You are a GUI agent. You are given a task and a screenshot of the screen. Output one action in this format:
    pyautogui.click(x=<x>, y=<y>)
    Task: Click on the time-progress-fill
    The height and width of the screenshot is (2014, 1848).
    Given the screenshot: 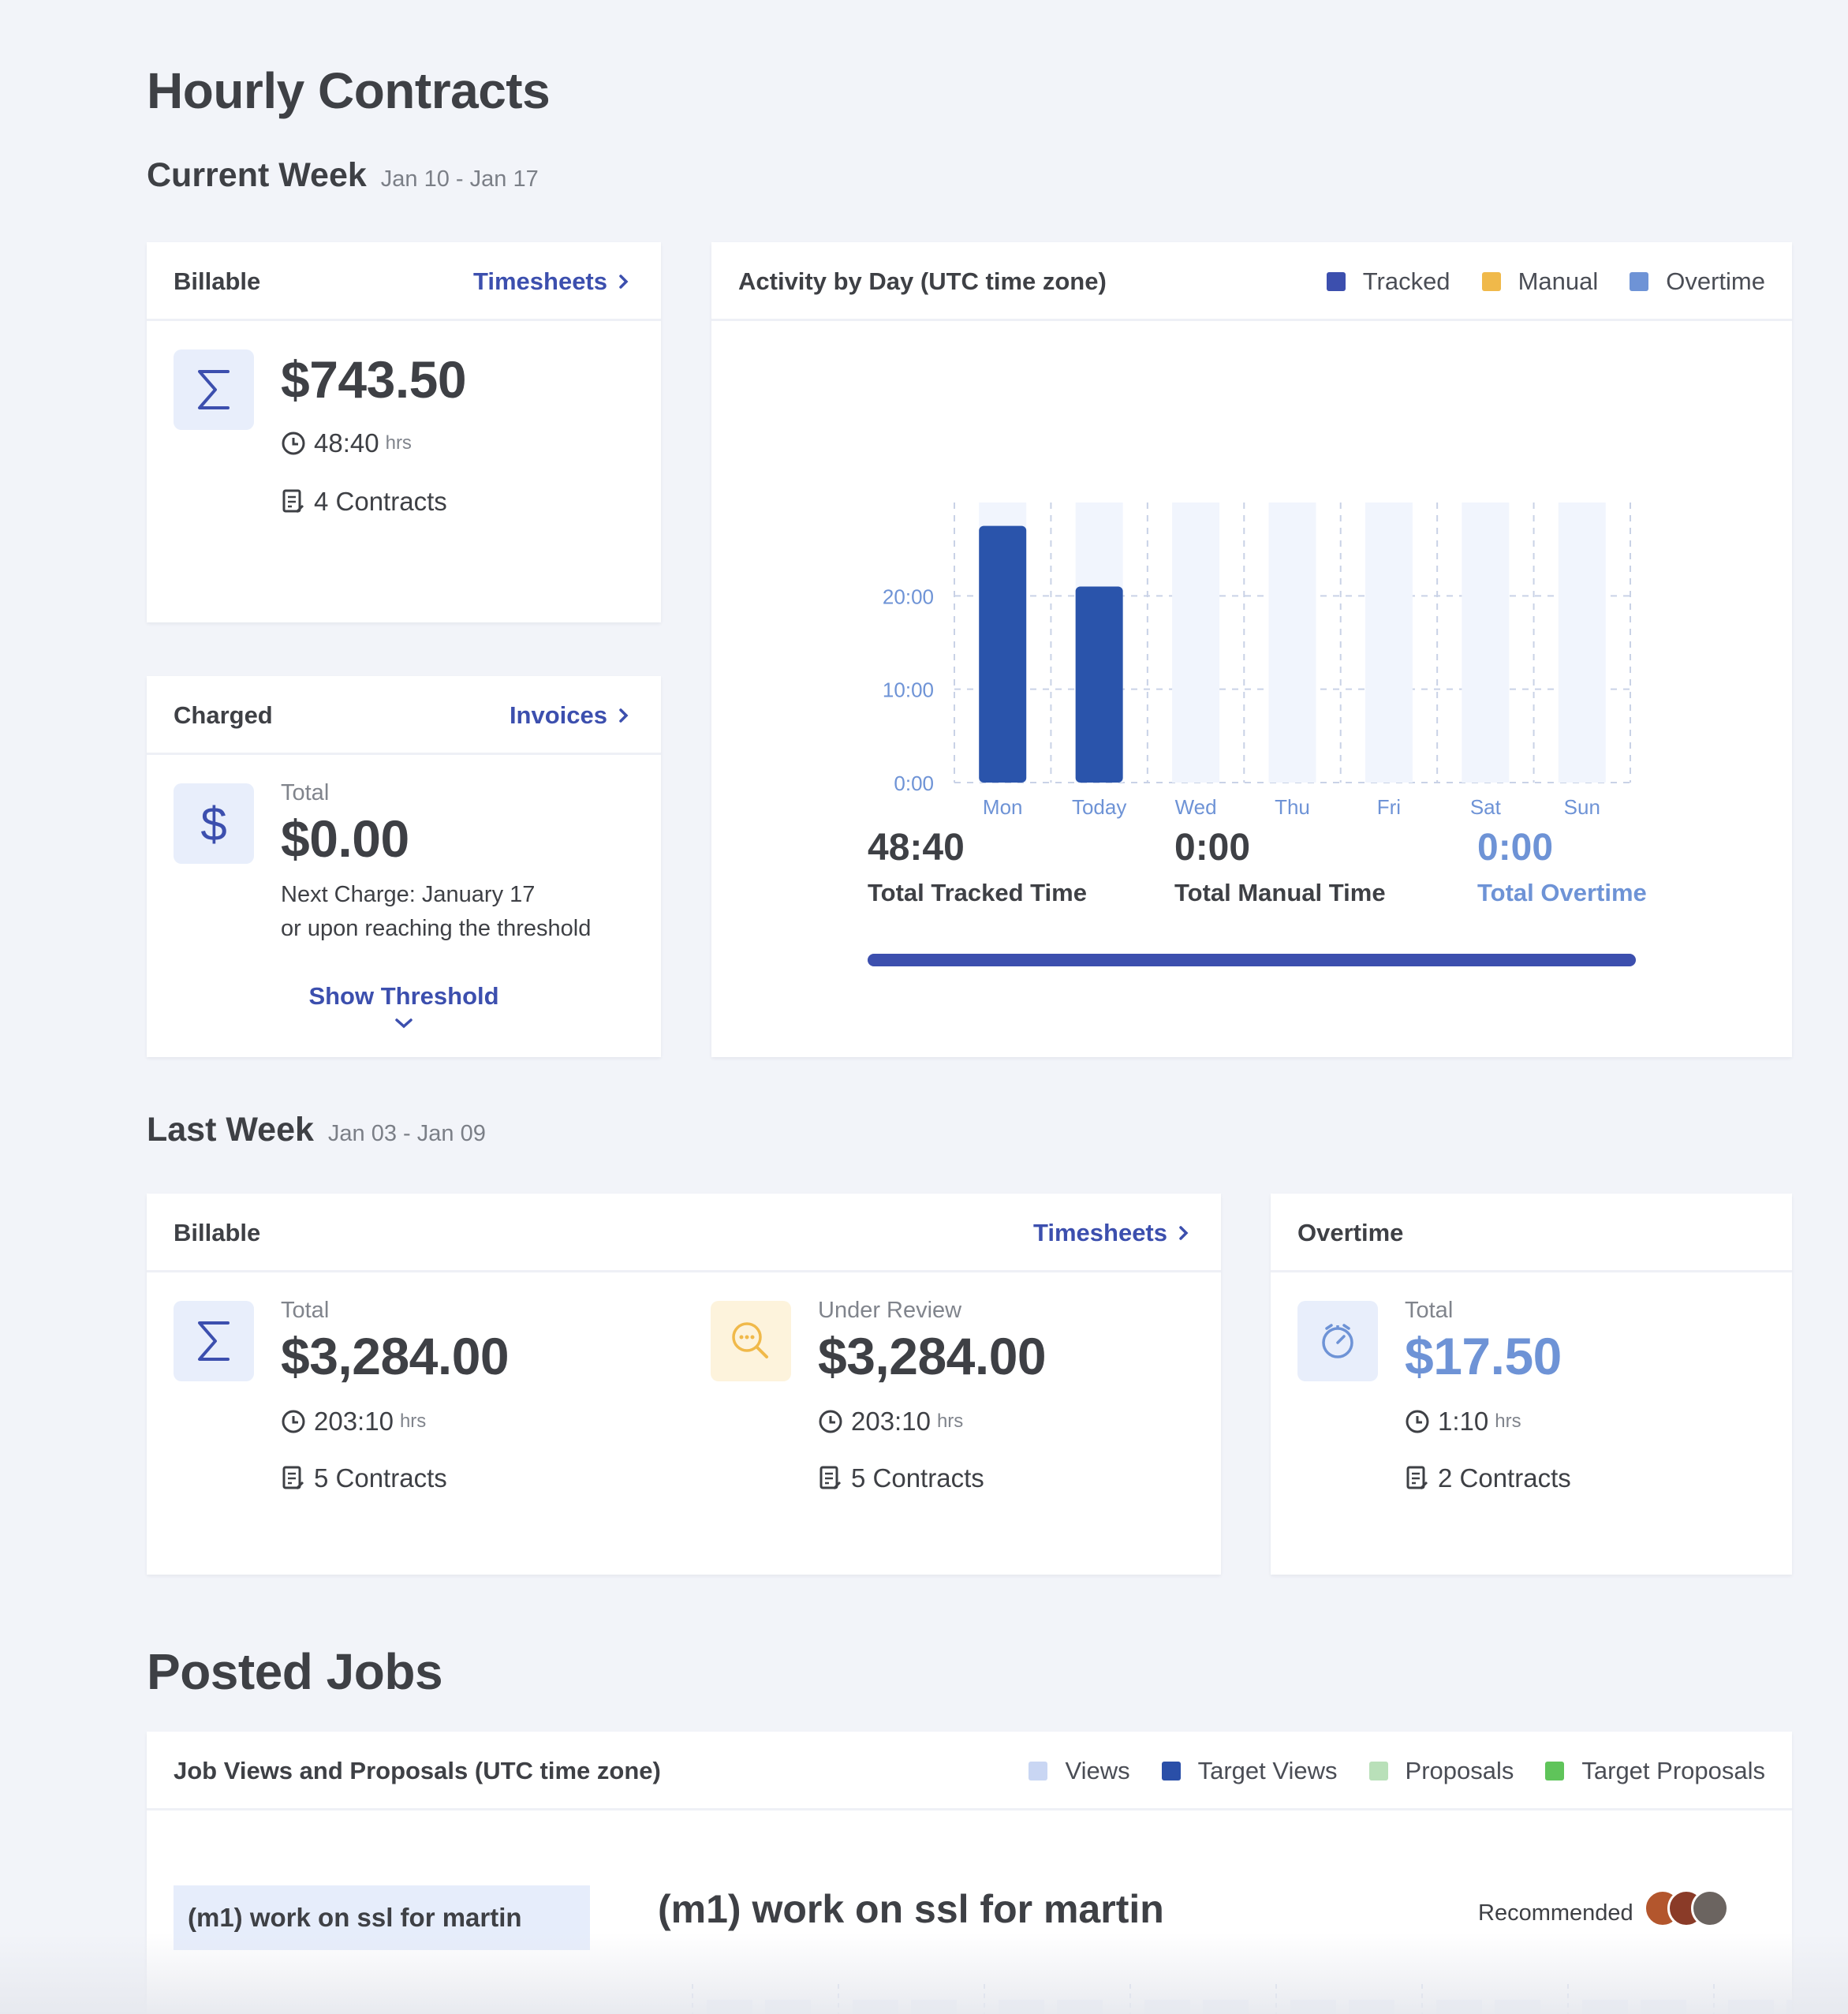 What is the action you would take?
    pyautogui.click(x=1252, y=960)
    